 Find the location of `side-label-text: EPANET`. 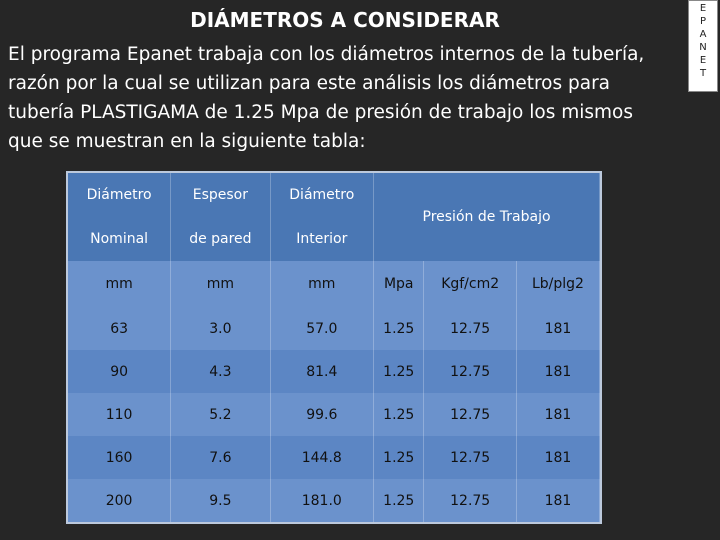

side-label-text: EPANET is located at coordinates (703, 41).